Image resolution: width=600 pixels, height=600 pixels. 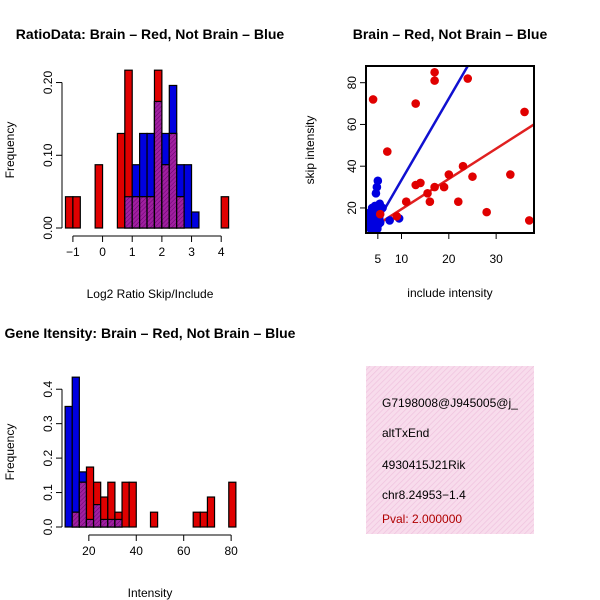 I want to click on x-tick-label: 80, so click(x=231, y=551).